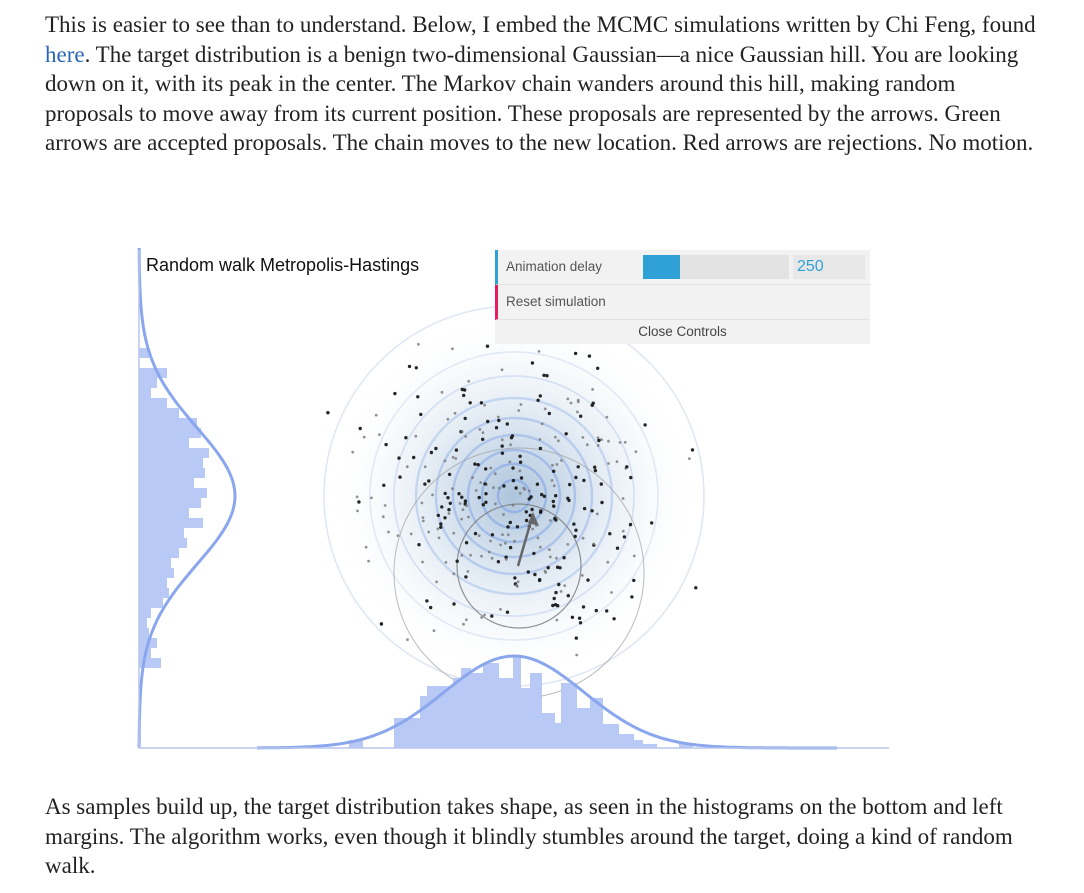 Image resolution: width=1084 pixels, height=893 pixels. I want to click on animation-delay-slider, so click(716, 267).